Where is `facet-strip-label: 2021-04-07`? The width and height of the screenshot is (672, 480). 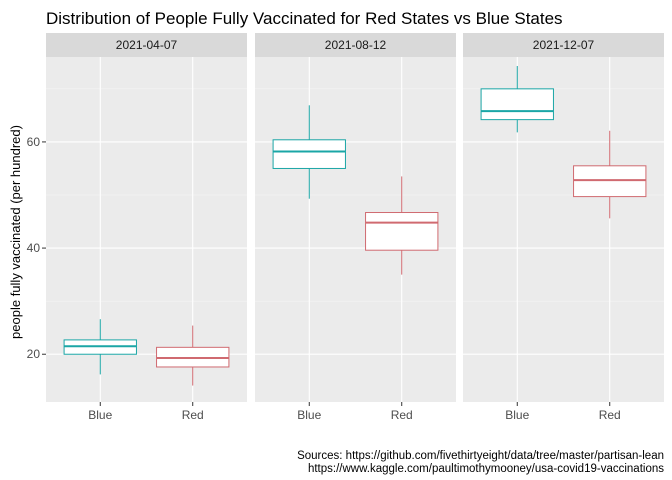
facet-strip-label: 2021-04-07 is located at coordinates (147, 45).